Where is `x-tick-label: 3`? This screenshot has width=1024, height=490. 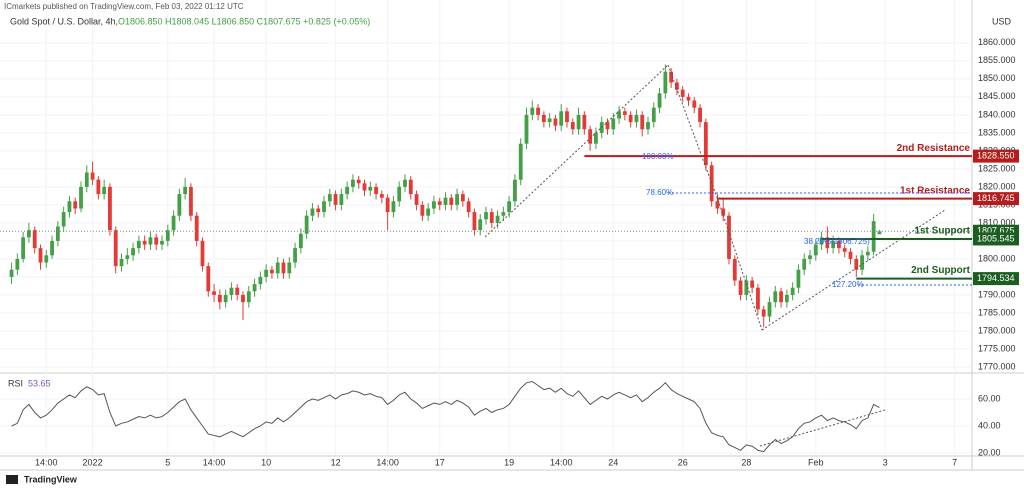
x-tick-label: 3 is located at coordinates (885, 462).